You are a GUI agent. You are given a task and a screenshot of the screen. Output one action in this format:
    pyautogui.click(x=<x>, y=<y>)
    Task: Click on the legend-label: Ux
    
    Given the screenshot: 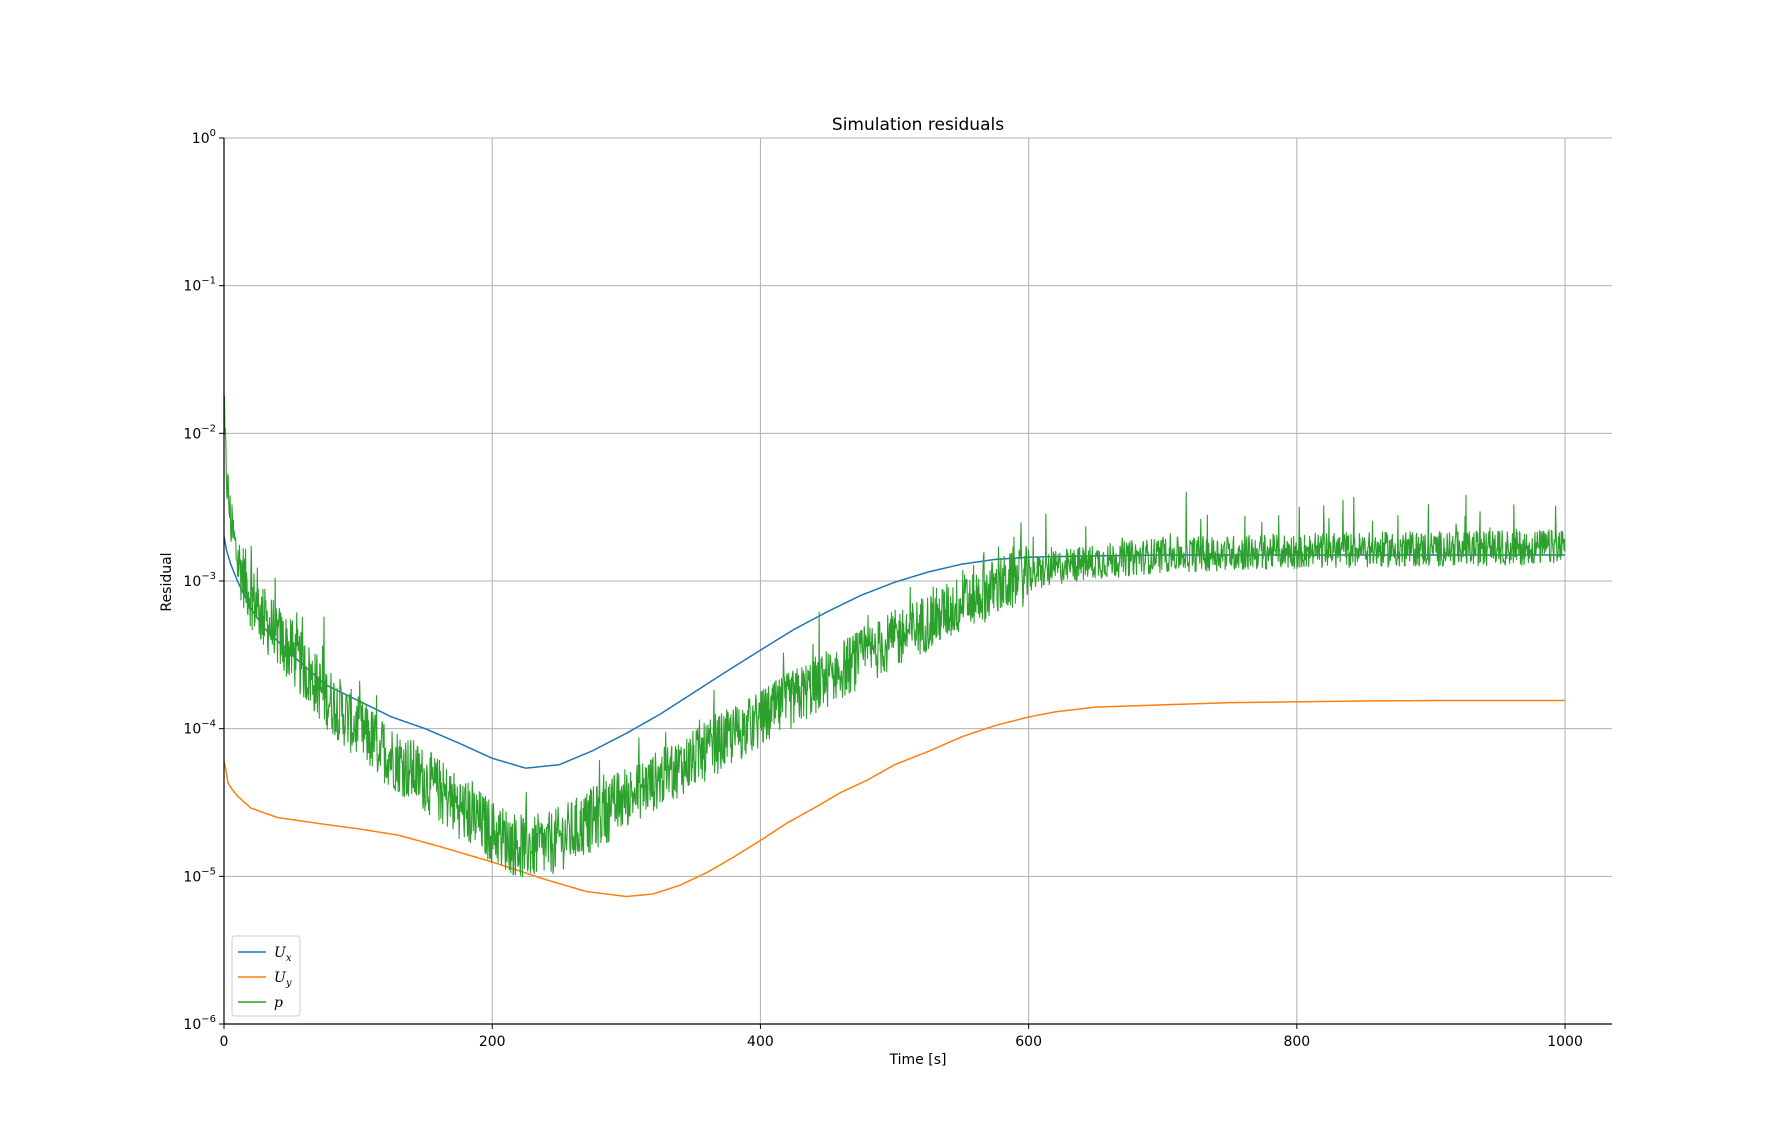 What is the action you would take?
    pyautogui.click(x=283, y=954)
    